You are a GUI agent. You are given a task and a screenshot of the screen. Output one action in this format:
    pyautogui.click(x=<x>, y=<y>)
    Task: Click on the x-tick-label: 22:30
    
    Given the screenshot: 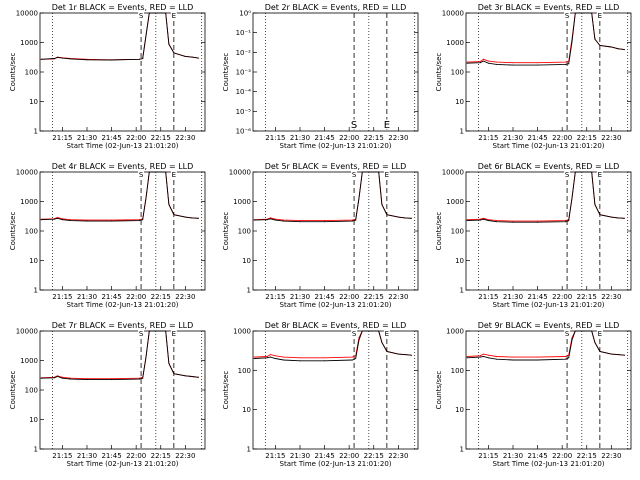 What is the action you would take?
    pyautogui.click(x=611, y=297)
    